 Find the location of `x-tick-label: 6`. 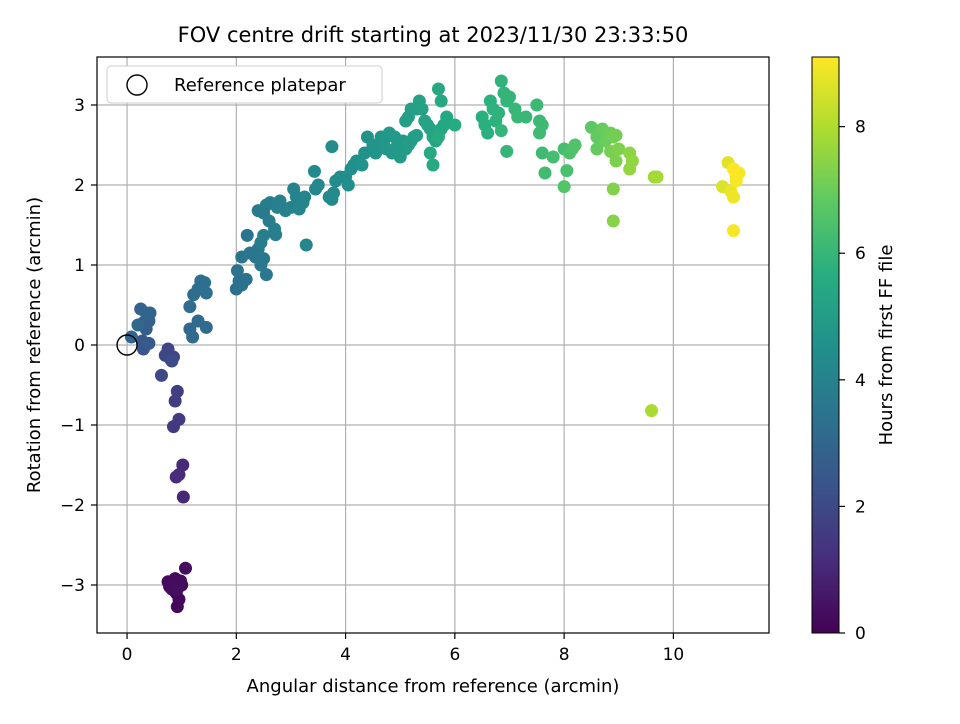

x-tick-label: 6 is located at coordinates (454, 655).